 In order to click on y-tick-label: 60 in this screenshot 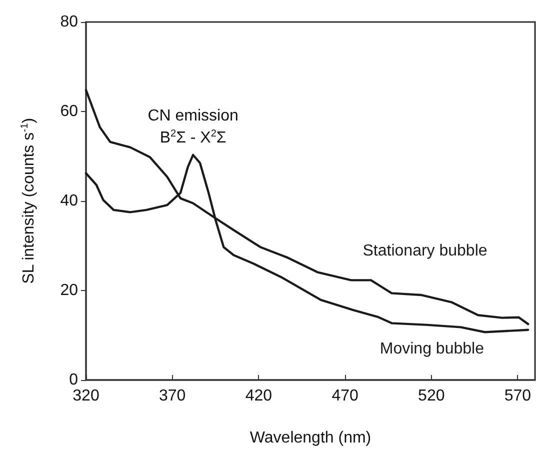, I will do `click(69, 111)`.